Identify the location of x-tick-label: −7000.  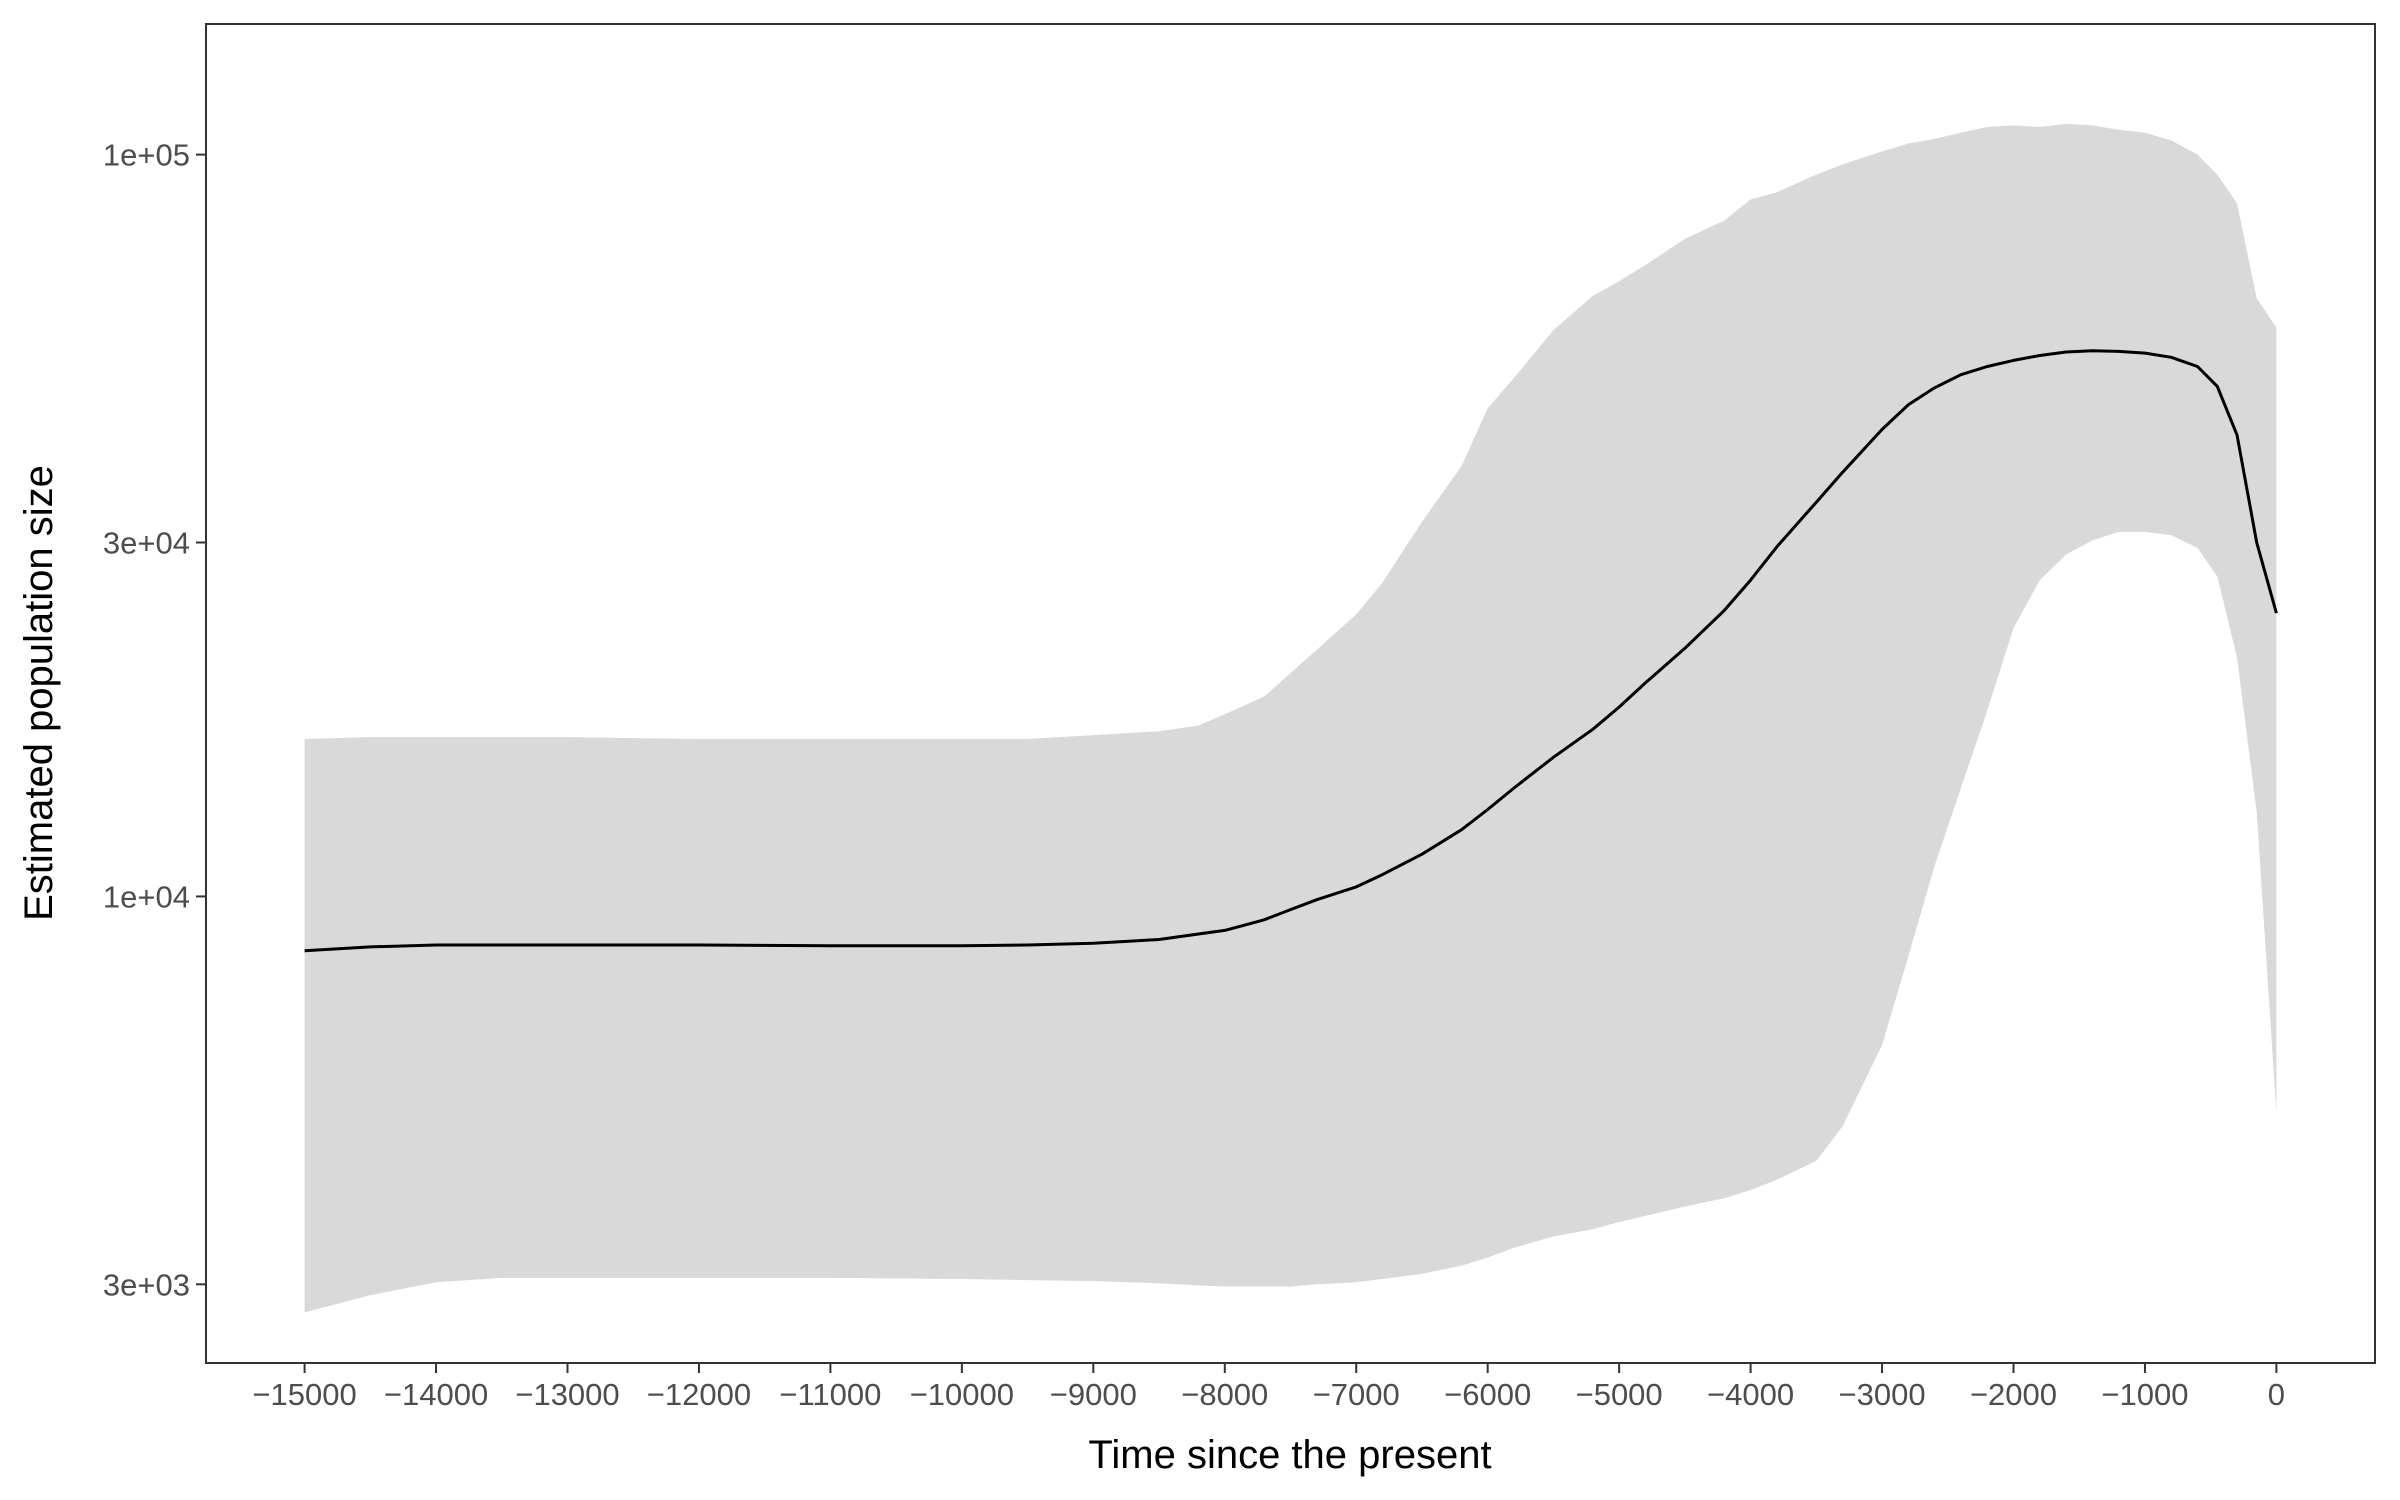
(1356, 1394).